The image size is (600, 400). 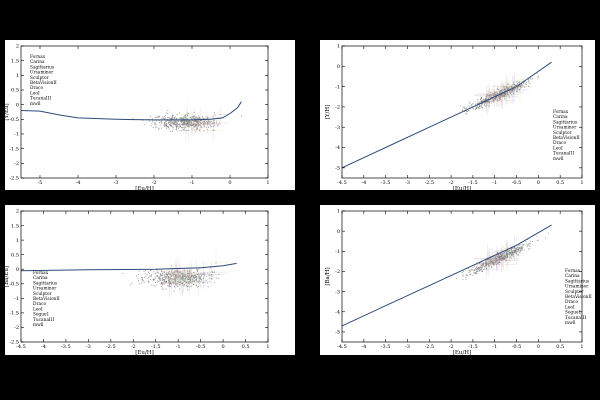 I want to click on model-line, so click(x=128, y=267).